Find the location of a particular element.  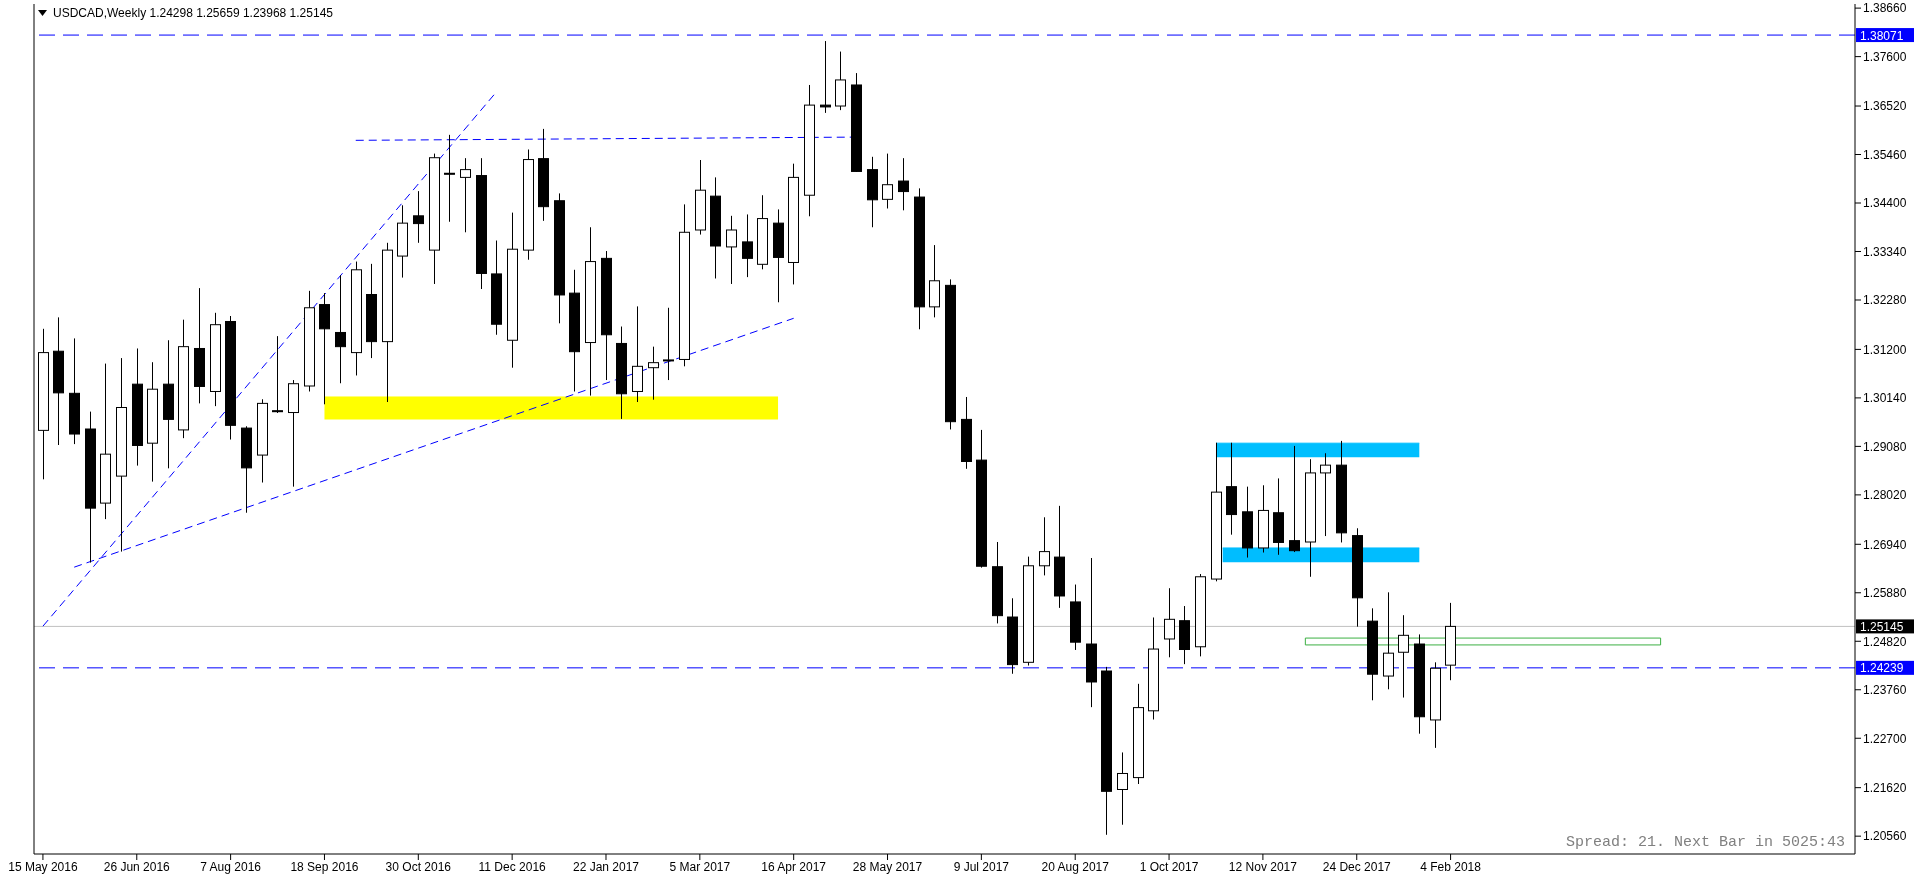

x-tick-label: 1 Oct 2017 is located at coordinates (1169, 866).